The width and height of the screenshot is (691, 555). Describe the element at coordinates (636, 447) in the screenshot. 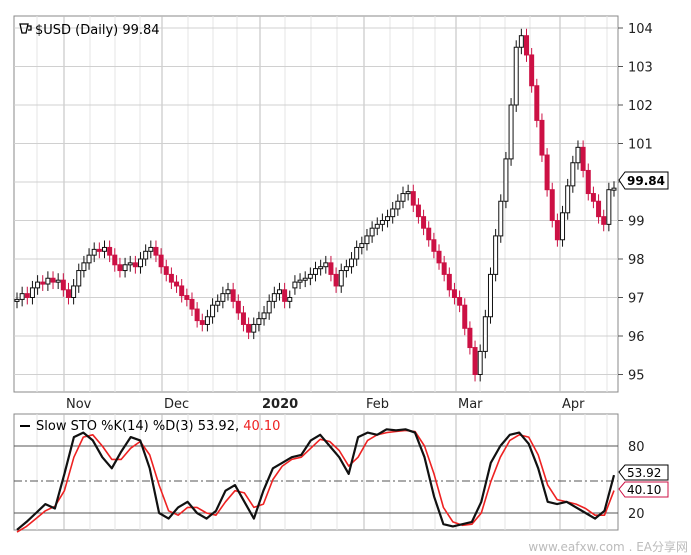

I see `stoch-y-tick-label: 80` at that location.